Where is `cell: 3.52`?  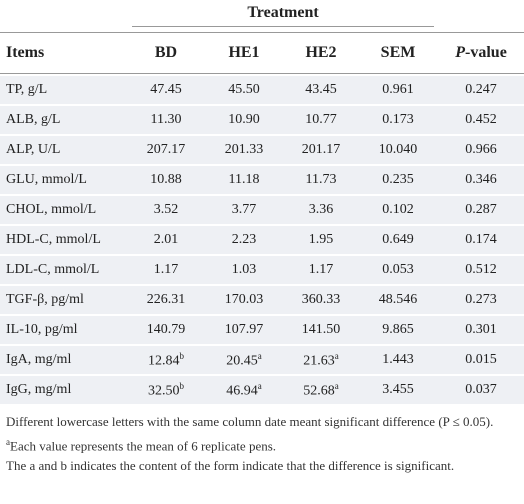 cell: 3.52 is located at coordinates (166, 210).